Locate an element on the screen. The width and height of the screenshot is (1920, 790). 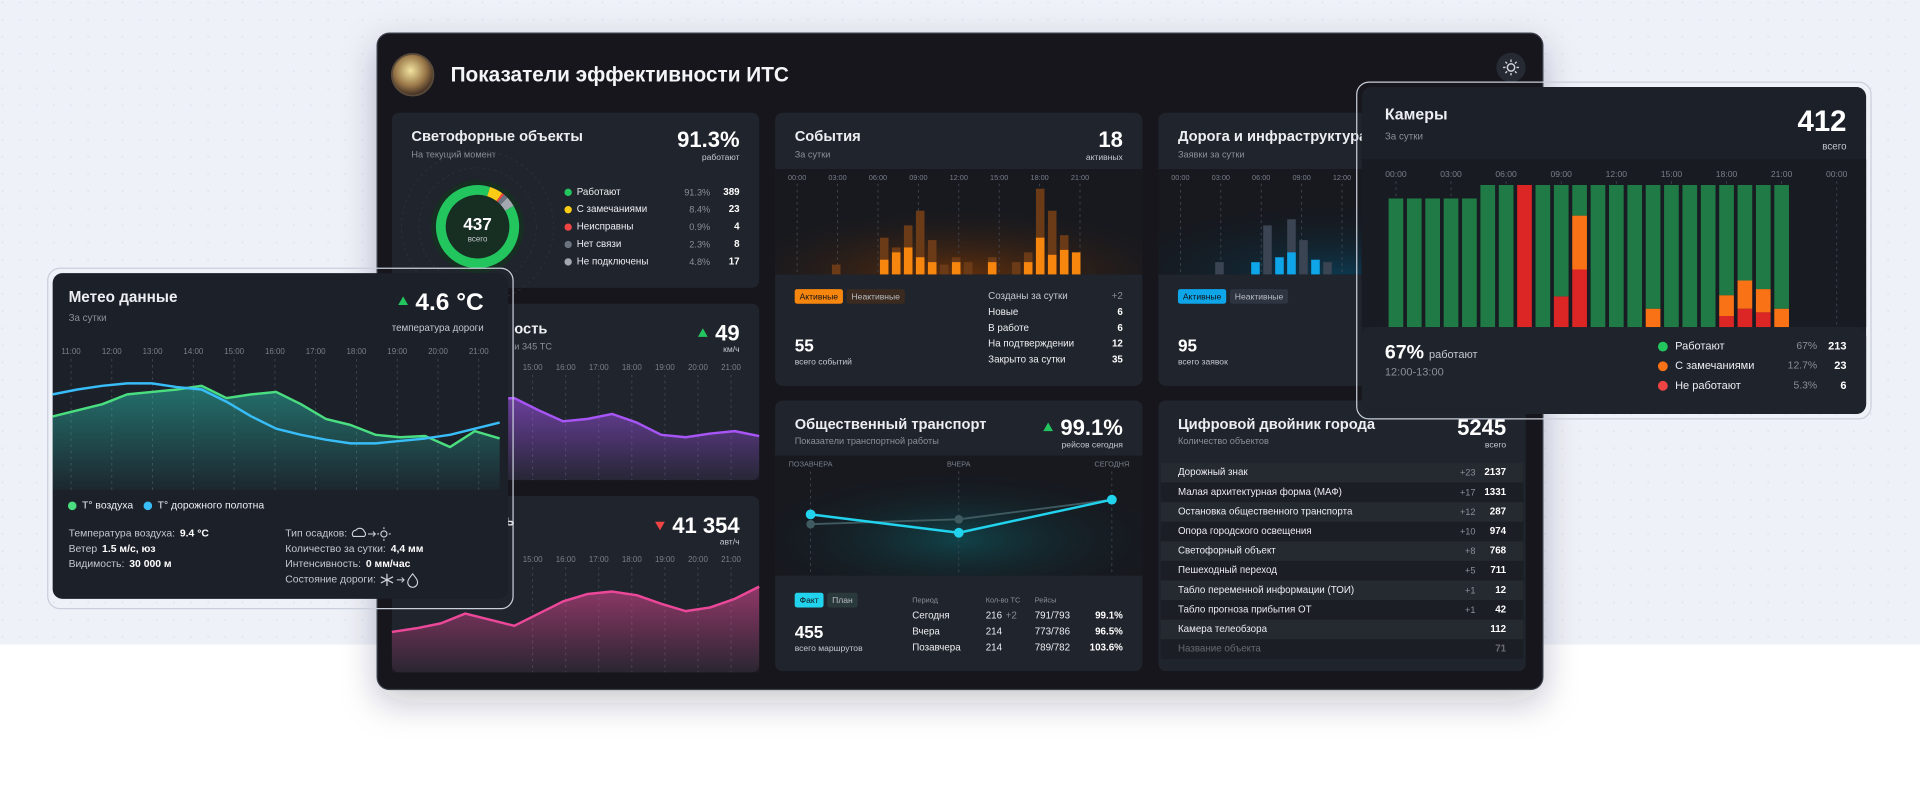
row-delta: +17 is located at coordinates (1468, 492).